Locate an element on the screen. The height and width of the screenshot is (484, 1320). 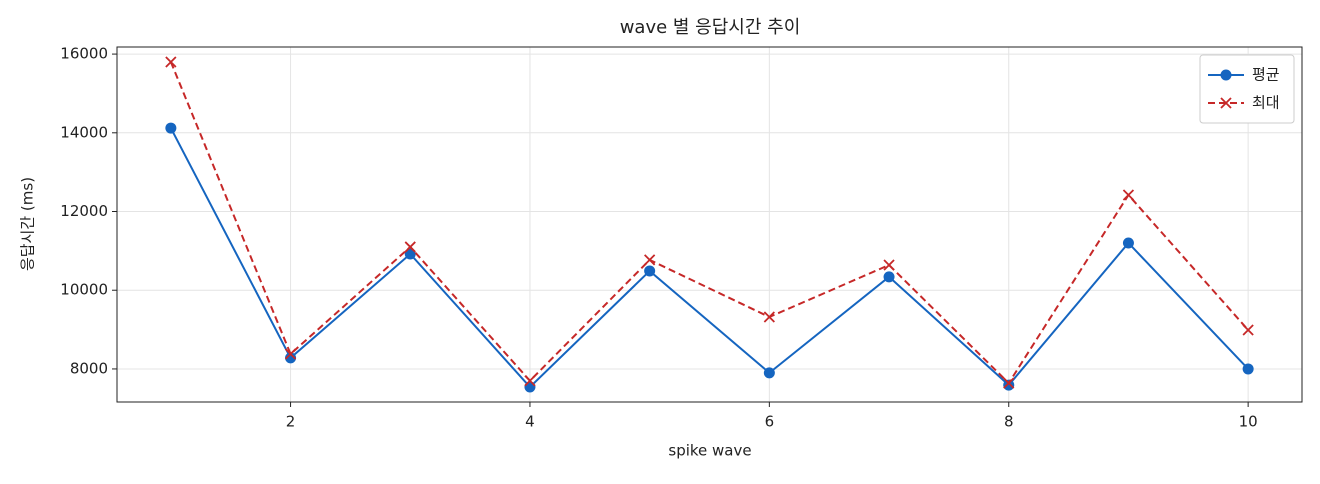
chart-title: wave 별 응답시간 추이 is located at coordinates (710, 27).